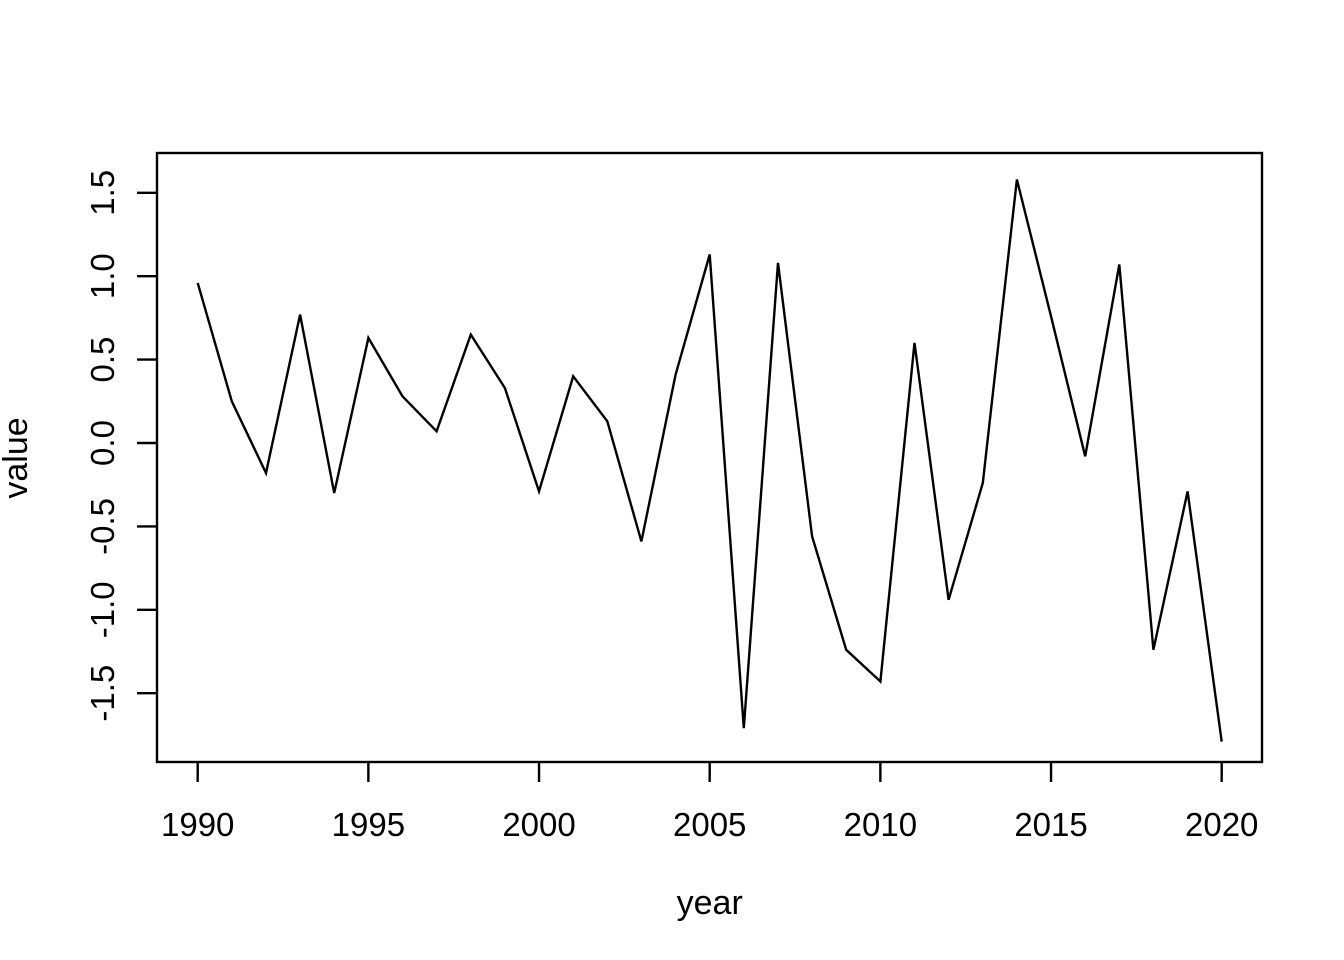  I want to click on x-tick-label: 2015, so click(1050, 824).